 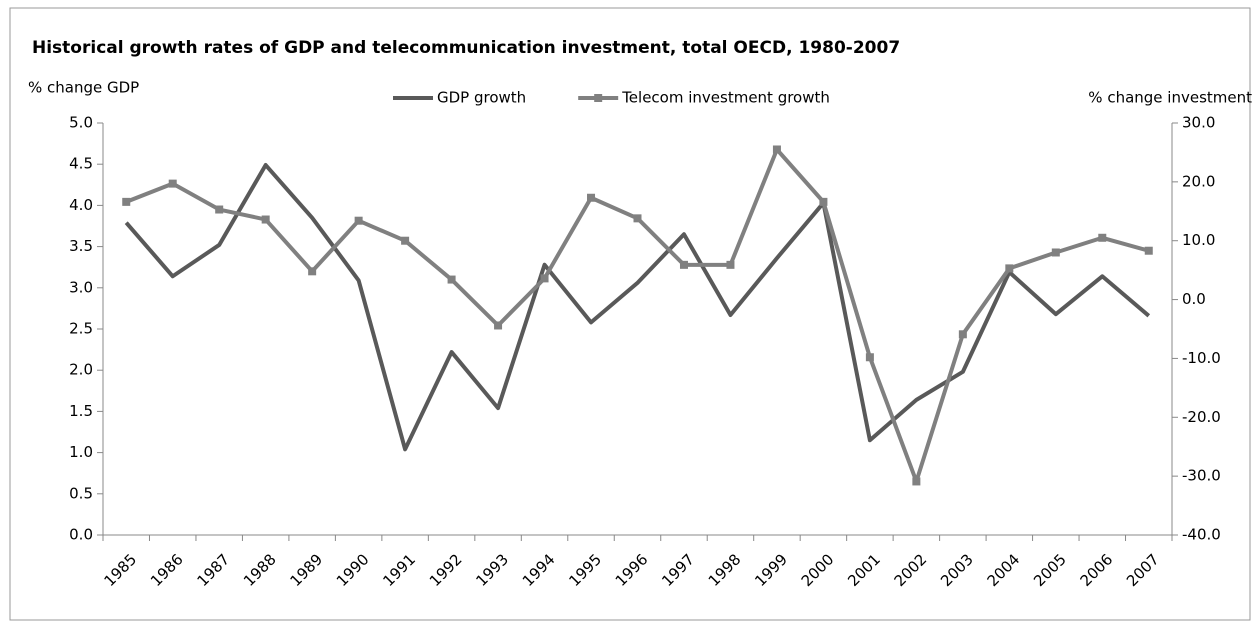 I want to click on y-tick-label: 1.5, so click(x=81, y=411).